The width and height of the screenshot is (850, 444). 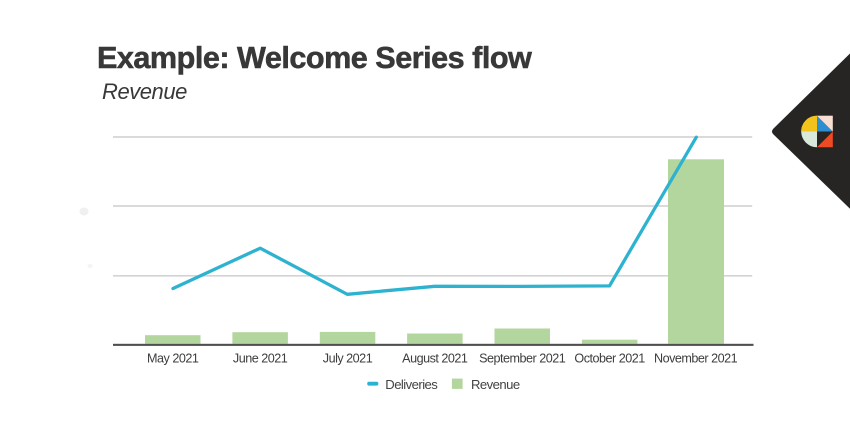 What do you see at coordinates (173, 358) in the screenshot?
I see `svg-text: May 2021` at bounding box center [173, 358].